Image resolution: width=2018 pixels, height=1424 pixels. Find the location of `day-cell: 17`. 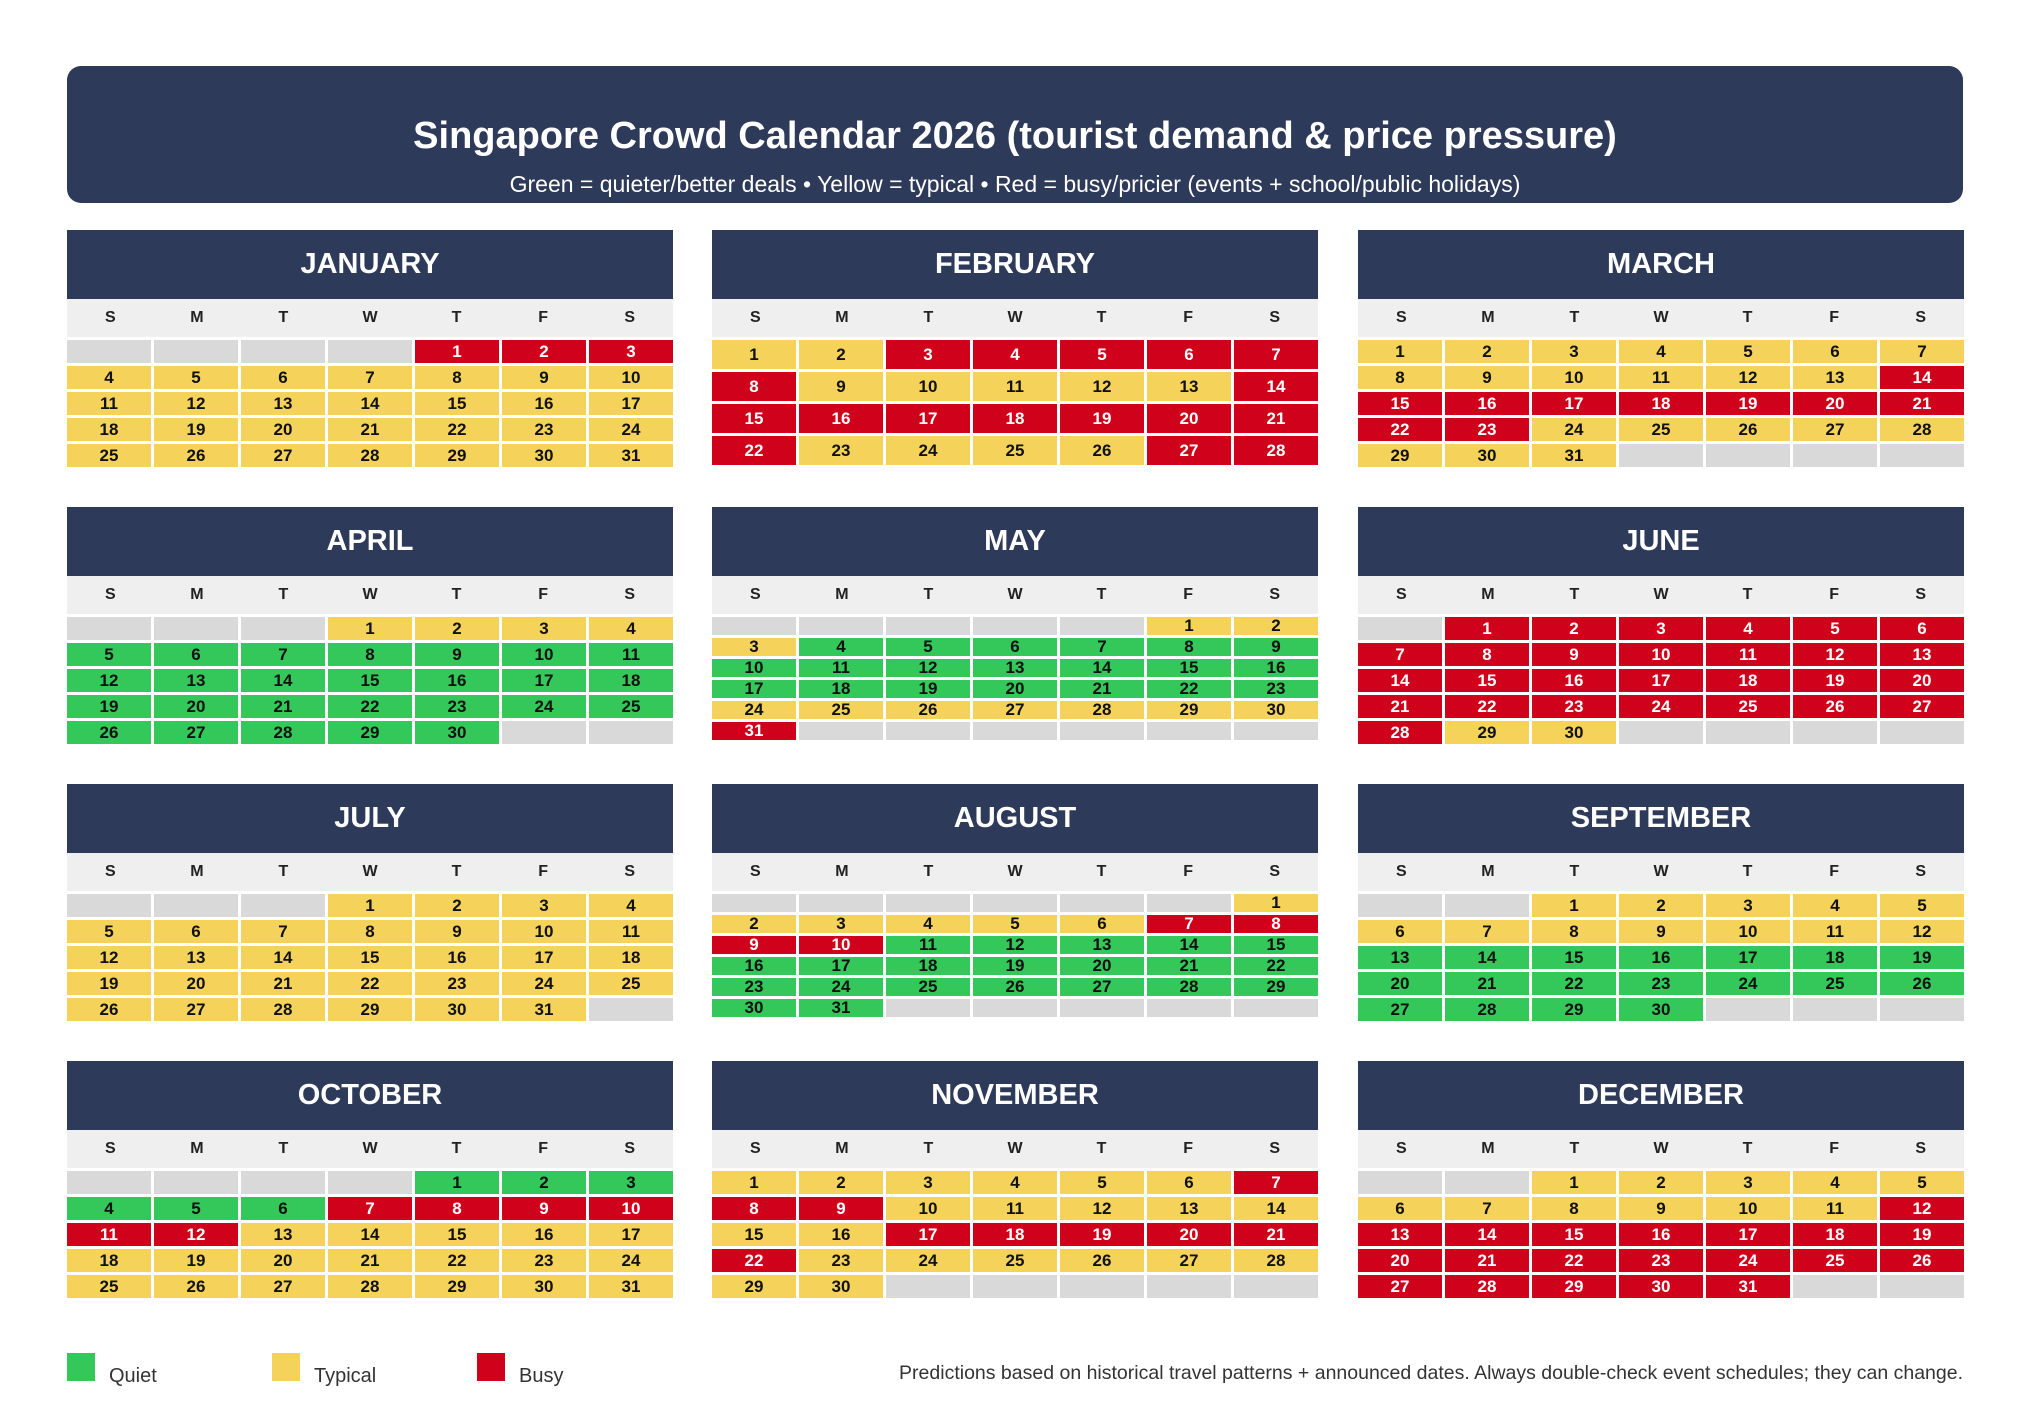

day-cell: 17 is located at coordinates (1661, 680).